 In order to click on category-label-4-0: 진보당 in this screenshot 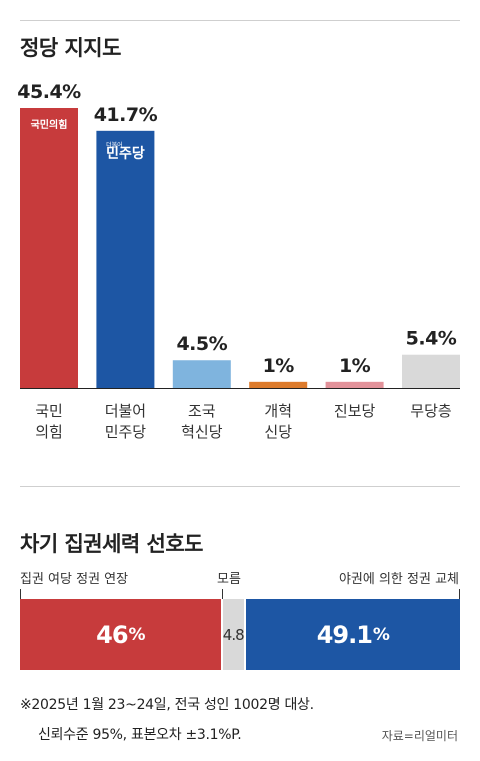, I will do `click(355, 411)`.